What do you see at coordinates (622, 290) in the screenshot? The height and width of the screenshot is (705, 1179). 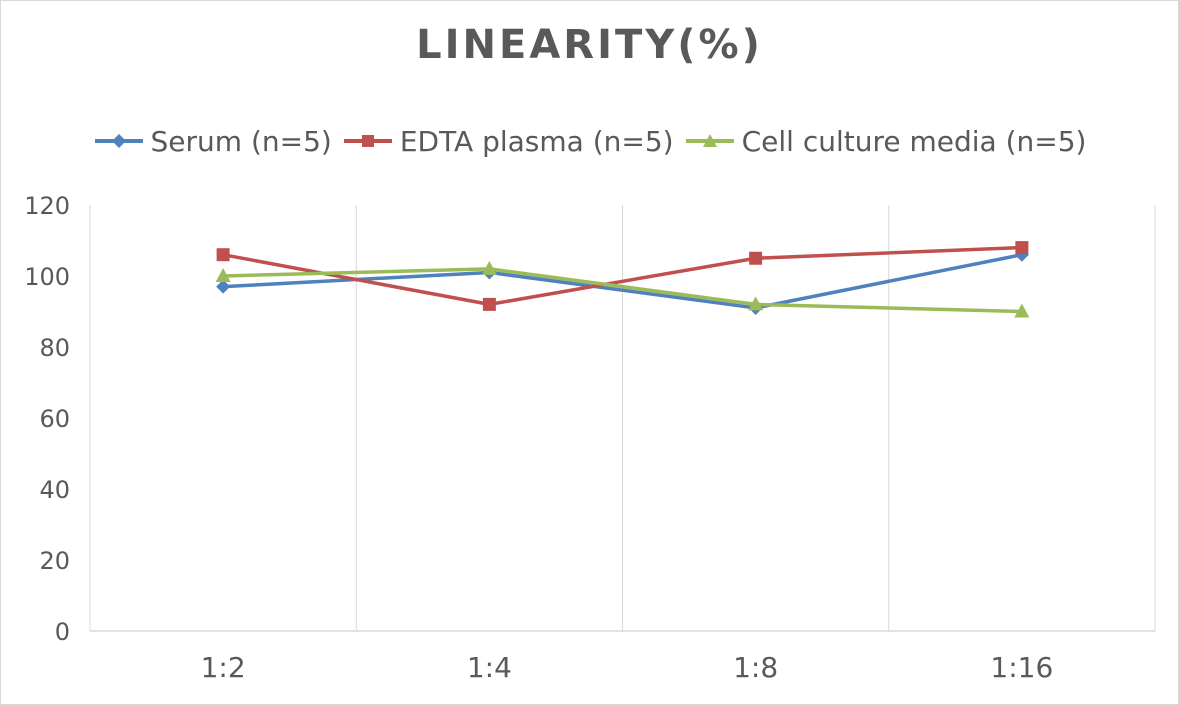 I see `series-line-cell-culture-media` at bounding box center [622, 290].